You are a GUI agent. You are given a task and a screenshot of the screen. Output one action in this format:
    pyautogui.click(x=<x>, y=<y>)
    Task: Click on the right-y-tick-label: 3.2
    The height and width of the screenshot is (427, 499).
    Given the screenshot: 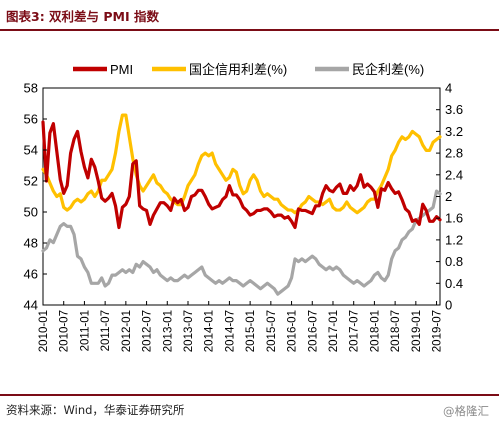 What is the action you would take?
    pyautogui.click(x=454, y=131)
    